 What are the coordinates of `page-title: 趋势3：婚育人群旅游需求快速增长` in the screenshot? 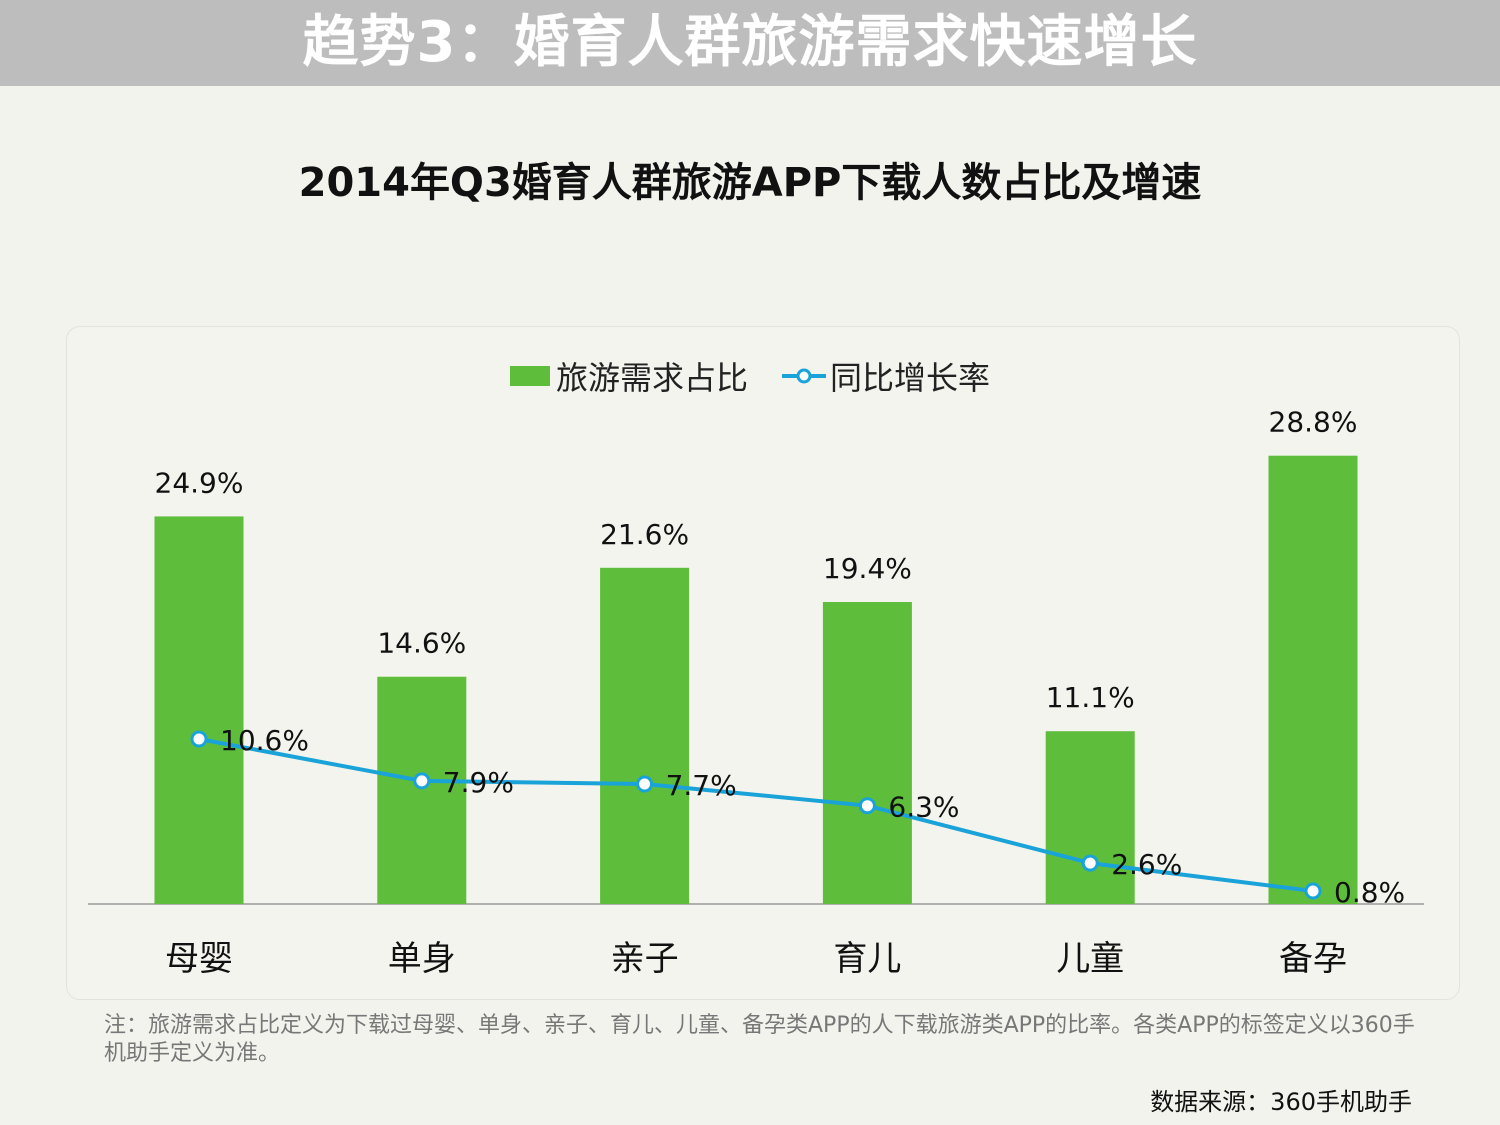 It's located at (750, 42).